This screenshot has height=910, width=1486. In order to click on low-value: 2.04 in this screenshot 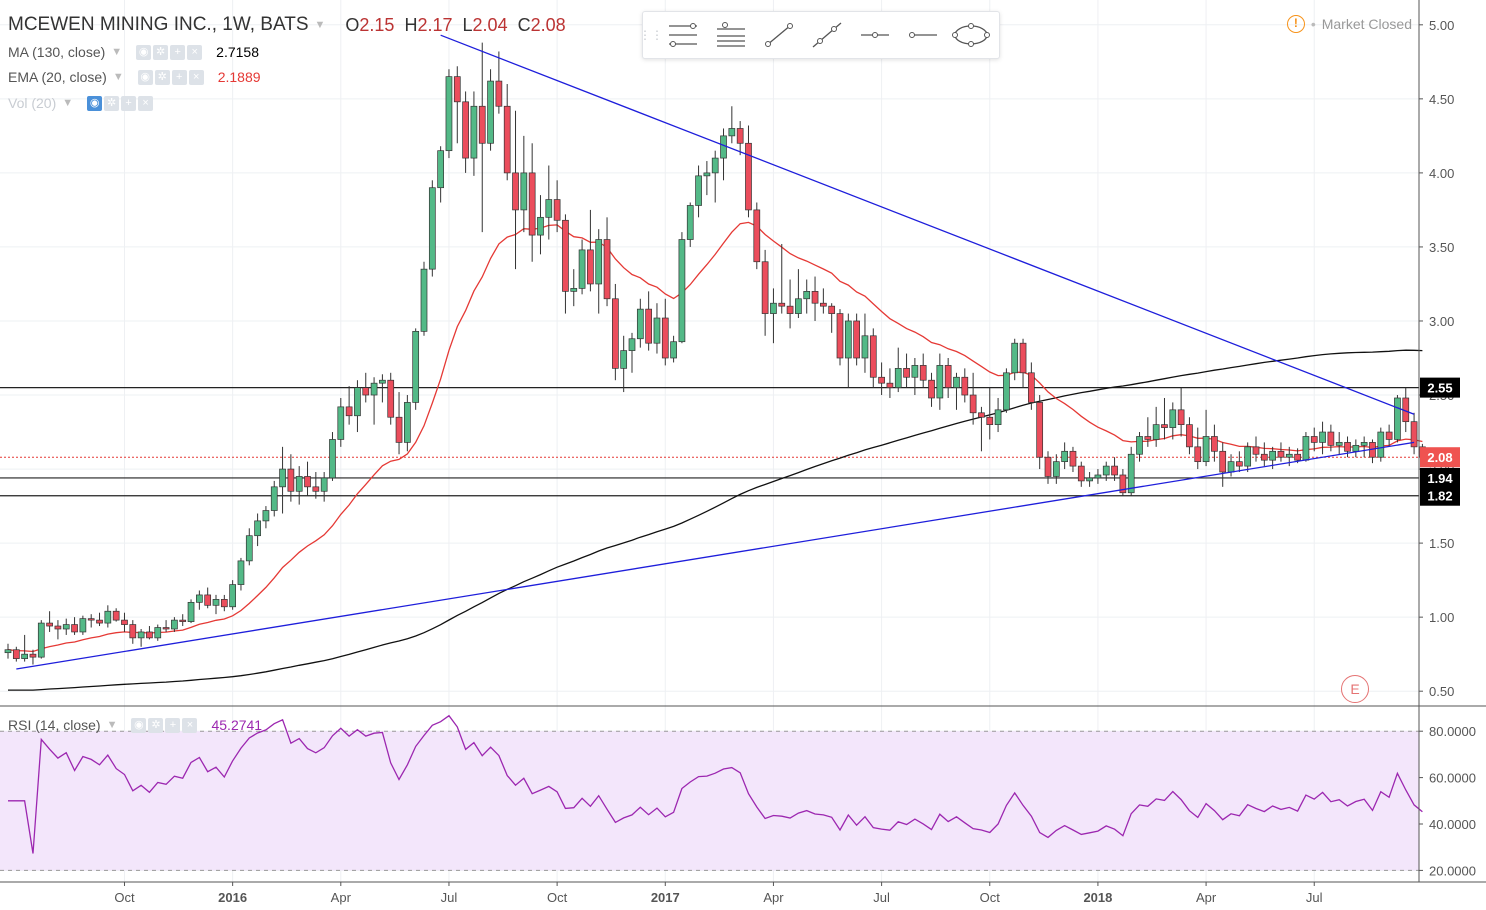, I will do `click(490, 24)`.